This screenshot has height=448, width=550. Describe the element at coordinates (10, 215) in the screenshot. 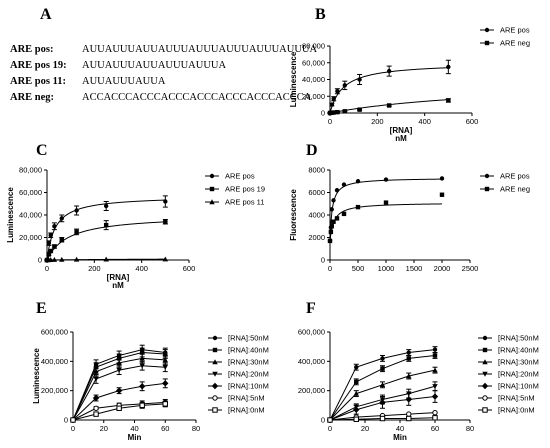

I see `y-axis-label: Luminescence` at that location.